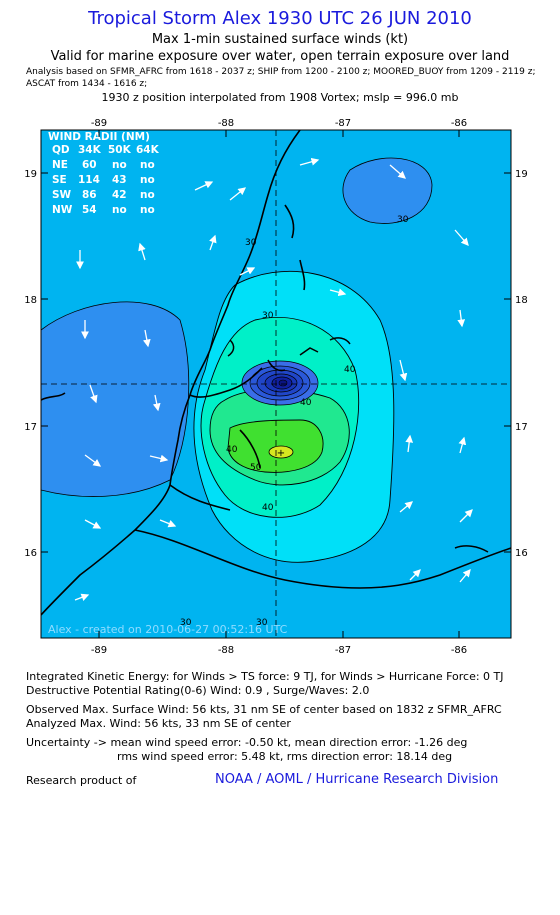 The height and width of the screenshot is (915, 560). What do you see at coordinates (256, 468) in the screenshot?
I see `contour-label: 50` at bounding box center [256, 468].